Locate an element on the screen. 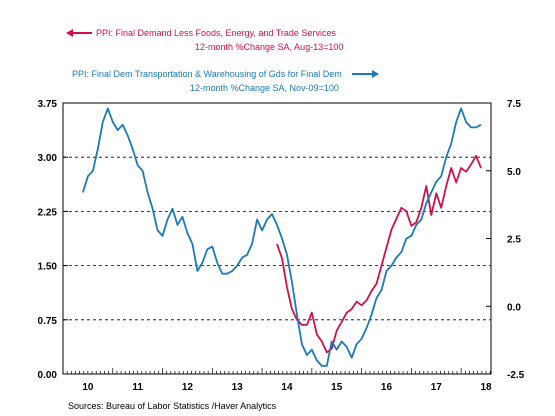 The image size is (555, 416). legend-arrow-left-icon is located at coordinates (79, 33).